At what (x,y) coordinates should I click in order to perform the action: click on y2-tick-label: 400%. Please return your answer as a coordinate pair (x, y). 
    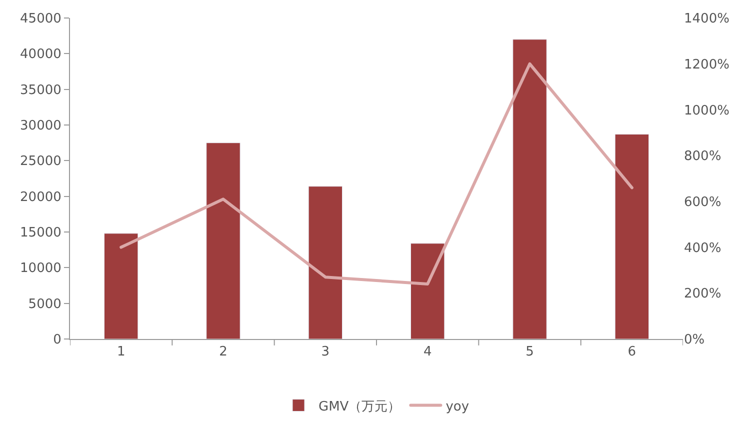
    Looking at the image, I should click on (703, 248).